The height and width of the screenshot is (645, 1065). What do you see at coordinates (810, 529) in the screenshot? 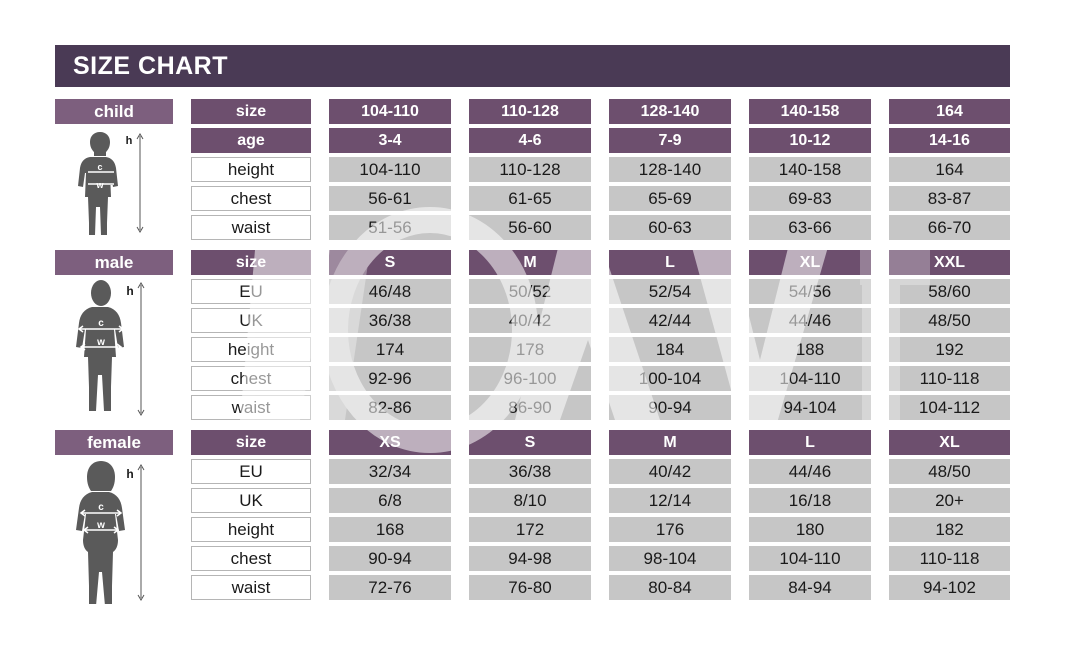
I see `data-cell: 180` at bounding box center [810, 529].